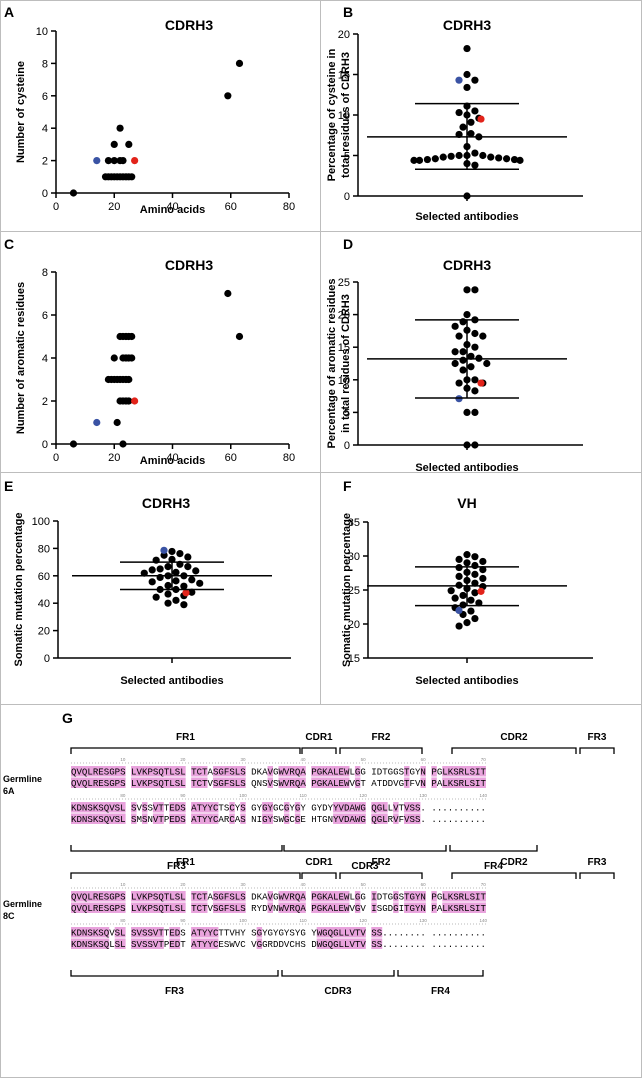  Describe the element at coordinates (466, 217) in the screenshot. I see `x-axis-label: Selected antibodies` at that location.